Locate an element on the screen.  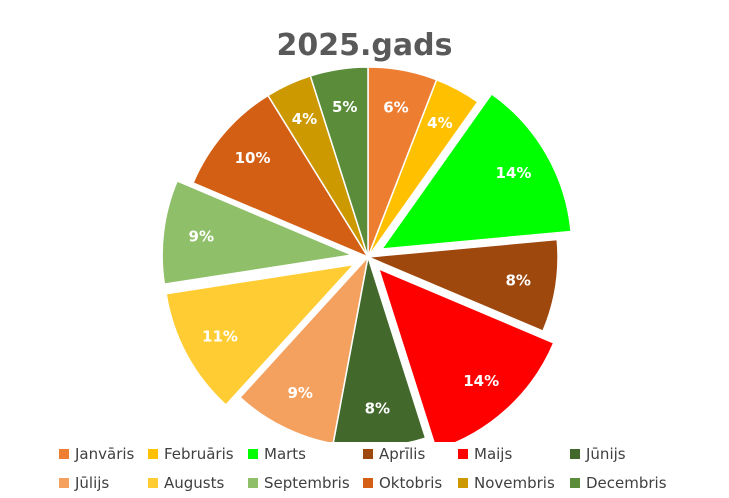
legend-label: Janvāris is located at coordinates (105, 454).